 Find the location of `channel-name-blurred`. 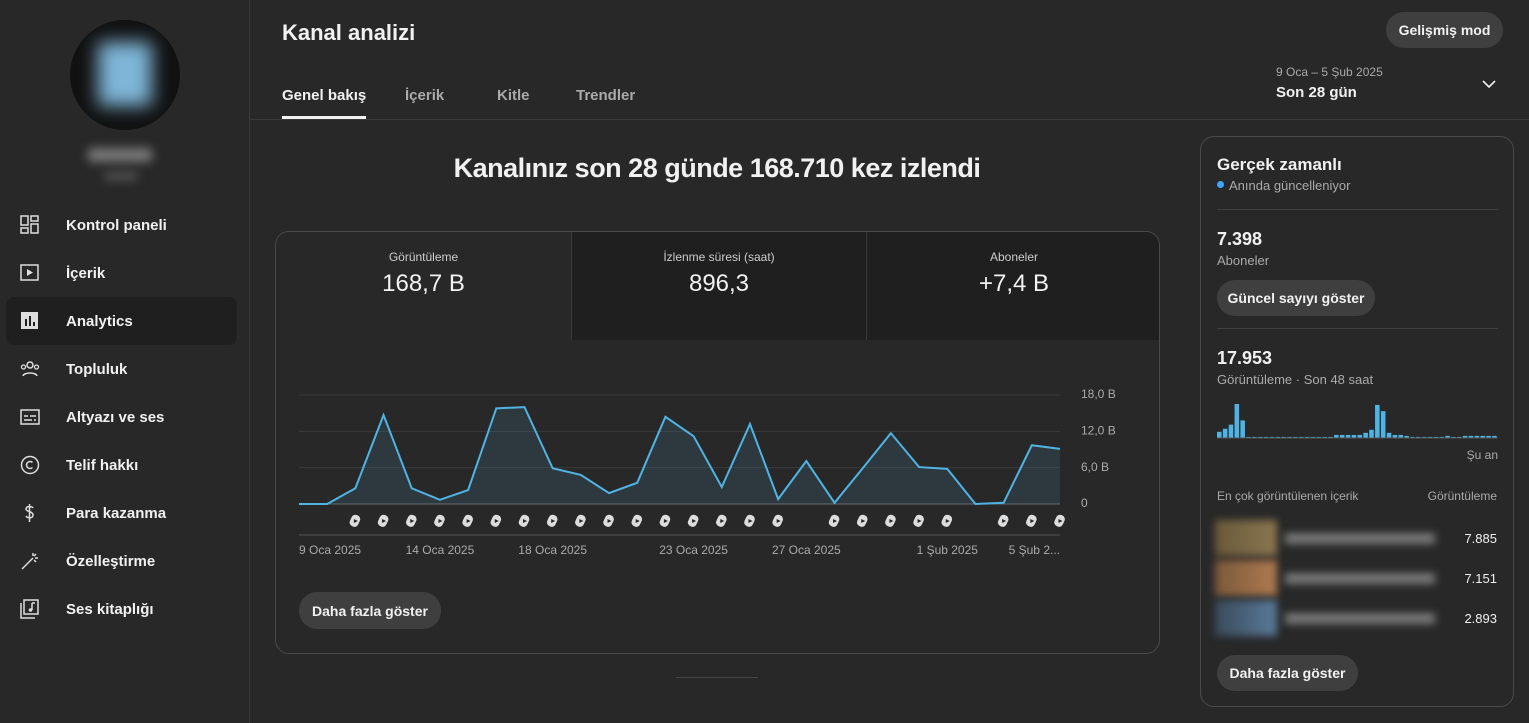

channel-name-blurred is located at coordinates (120, 155).